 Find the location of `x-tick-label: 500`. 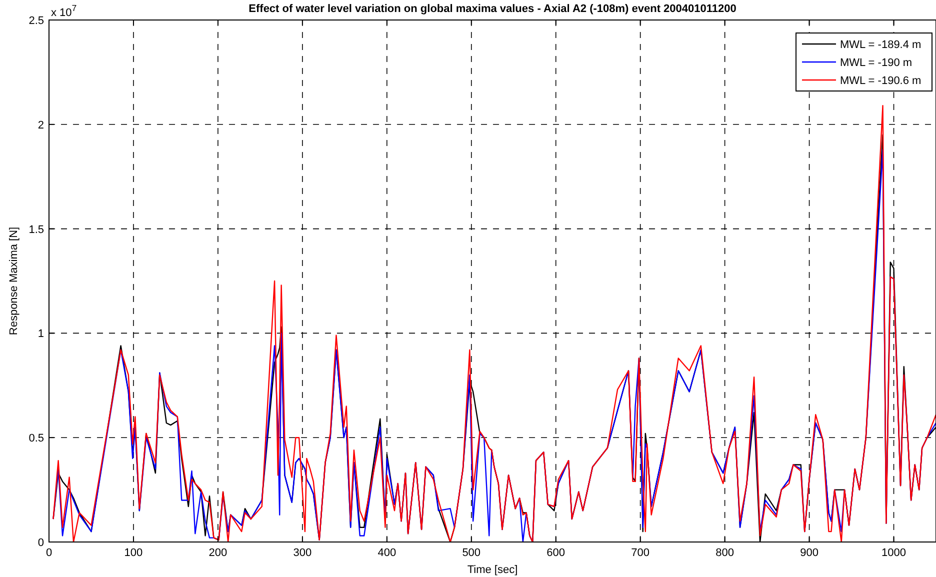

x-tick-label: 500 is located at coordinates (471, 553).